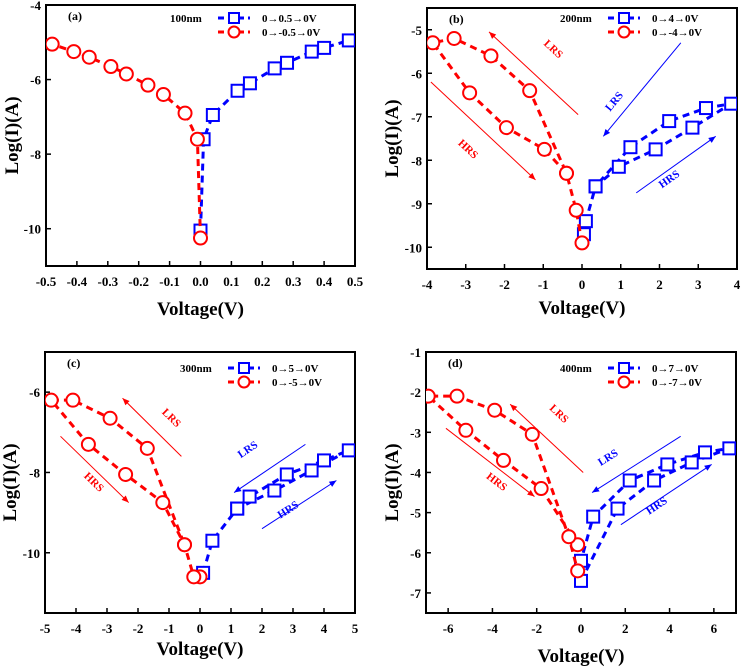 The image size is (741, 669). I want to click on x-tick-label: -1, so click(543, 284).